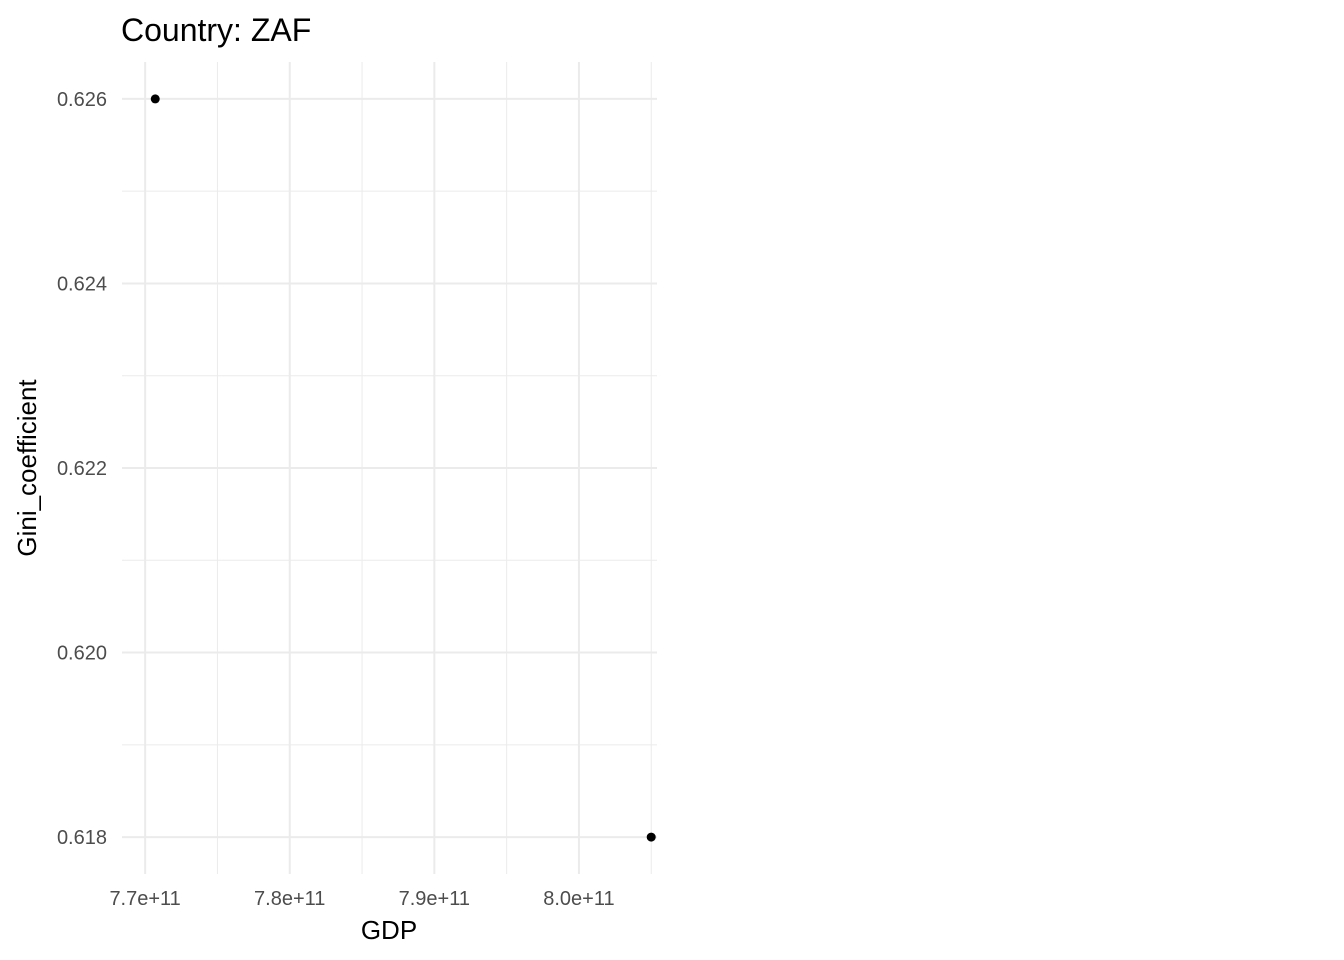  I want to click on chart-title: Country: ZAF, so click(216, 30).